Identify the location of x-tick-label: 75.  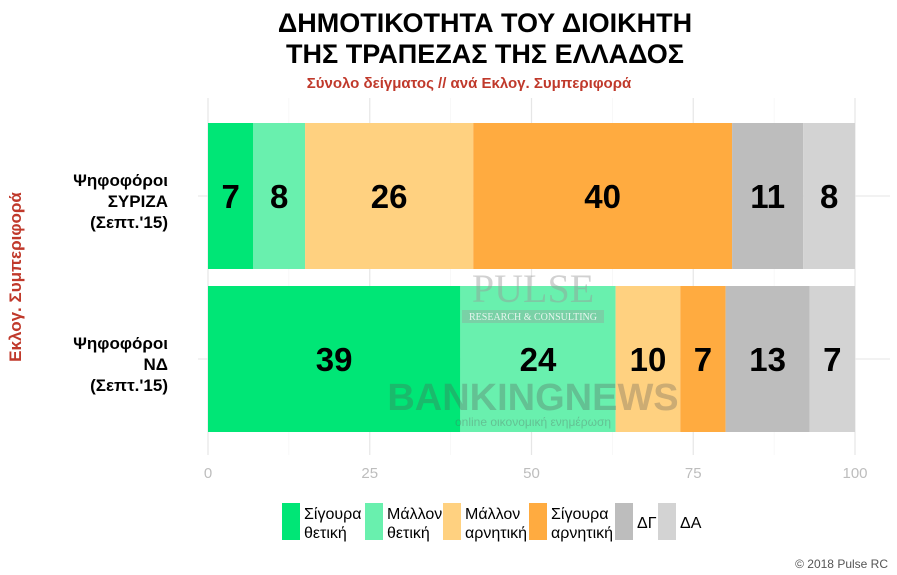
(693, 473).